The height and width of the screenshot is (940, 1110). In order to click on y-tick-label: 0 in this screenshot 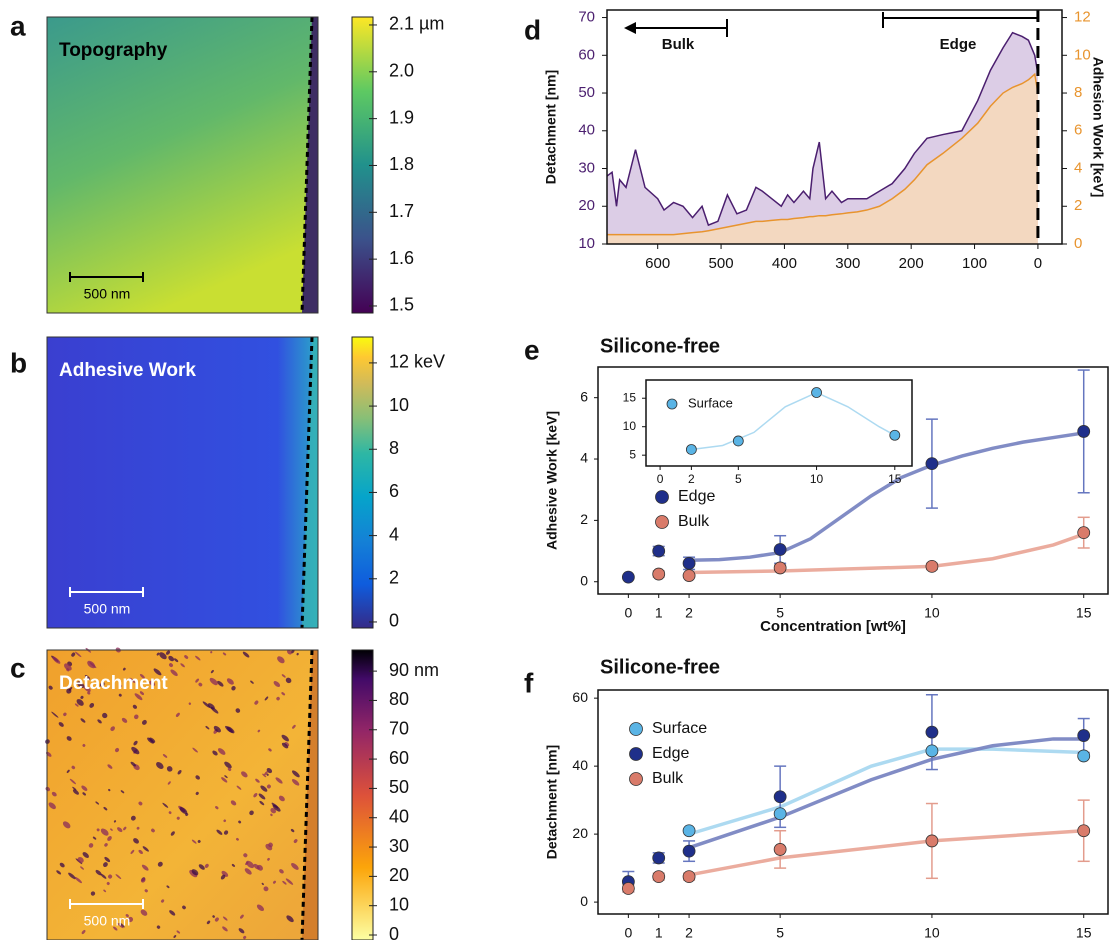, I will do `click(584, 901)`.